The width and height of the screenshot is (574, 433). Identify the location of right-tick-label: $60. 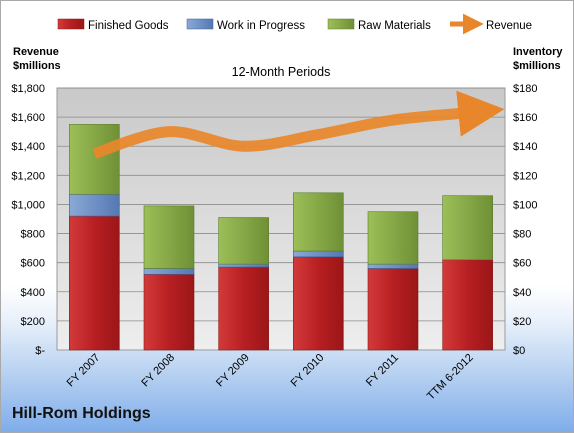
(522, 264).